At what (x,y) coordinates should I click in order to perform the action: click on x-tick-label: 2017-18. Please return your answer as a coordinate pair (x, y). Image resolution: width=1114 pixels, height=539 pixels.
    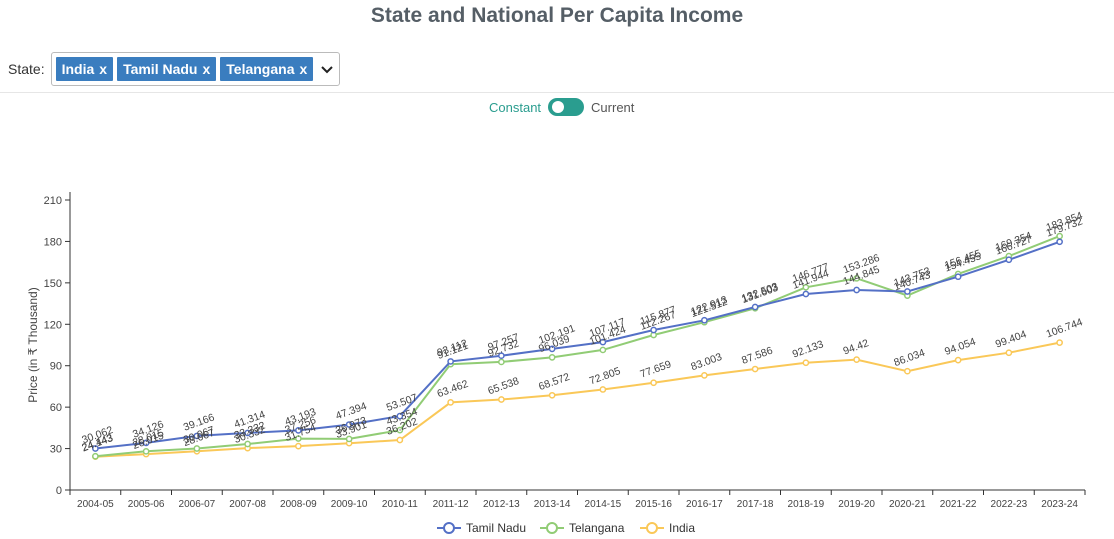
    Looking at the image, I should click on (755, 504).